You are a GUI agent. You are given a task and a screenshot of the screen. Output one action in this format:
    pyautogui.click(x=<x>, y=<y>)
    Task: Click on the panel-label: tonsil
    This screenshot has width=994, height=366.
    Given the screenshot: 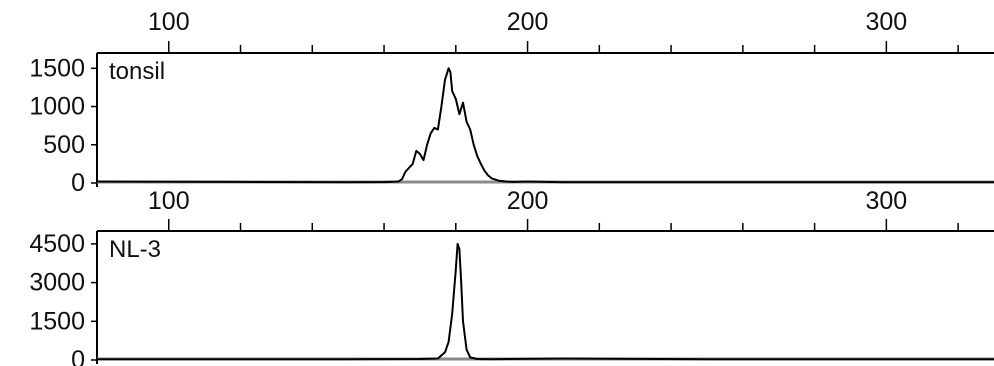 What is the action you would take?
    pyautogui.click(x=137, y=71)
    